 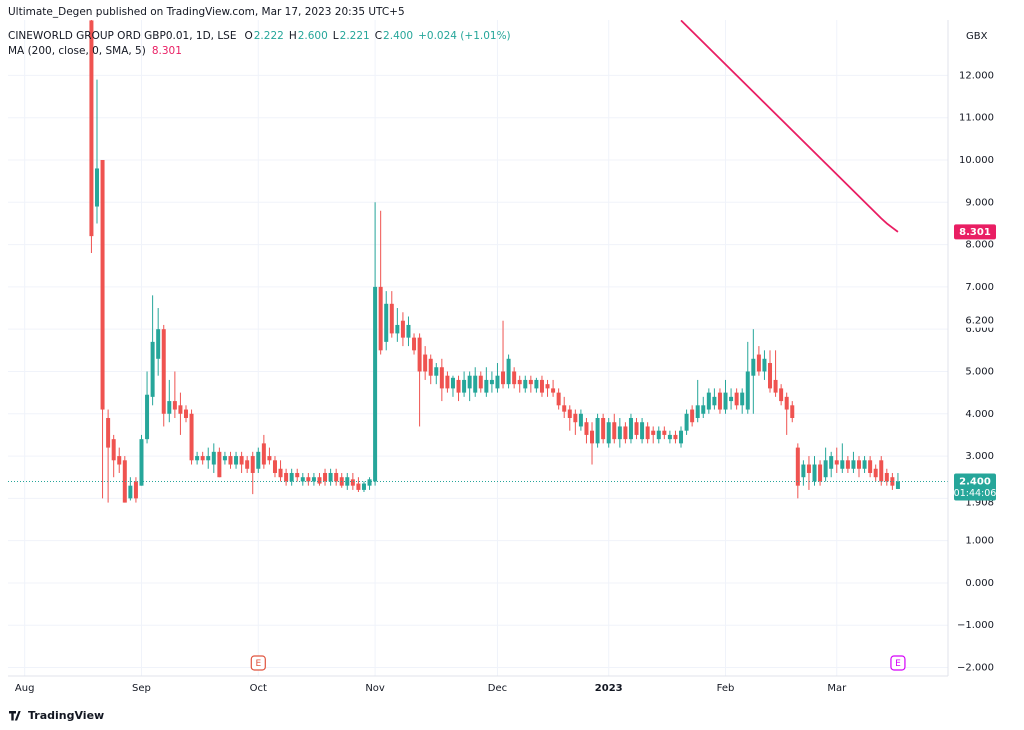 What do you see at coordinates (122, 36) in the screenshot?
I see `legend-symbol: CINEWORLD GROUP ORD GBP0.01, 1D, LSE` at bounding box center [122, 36].